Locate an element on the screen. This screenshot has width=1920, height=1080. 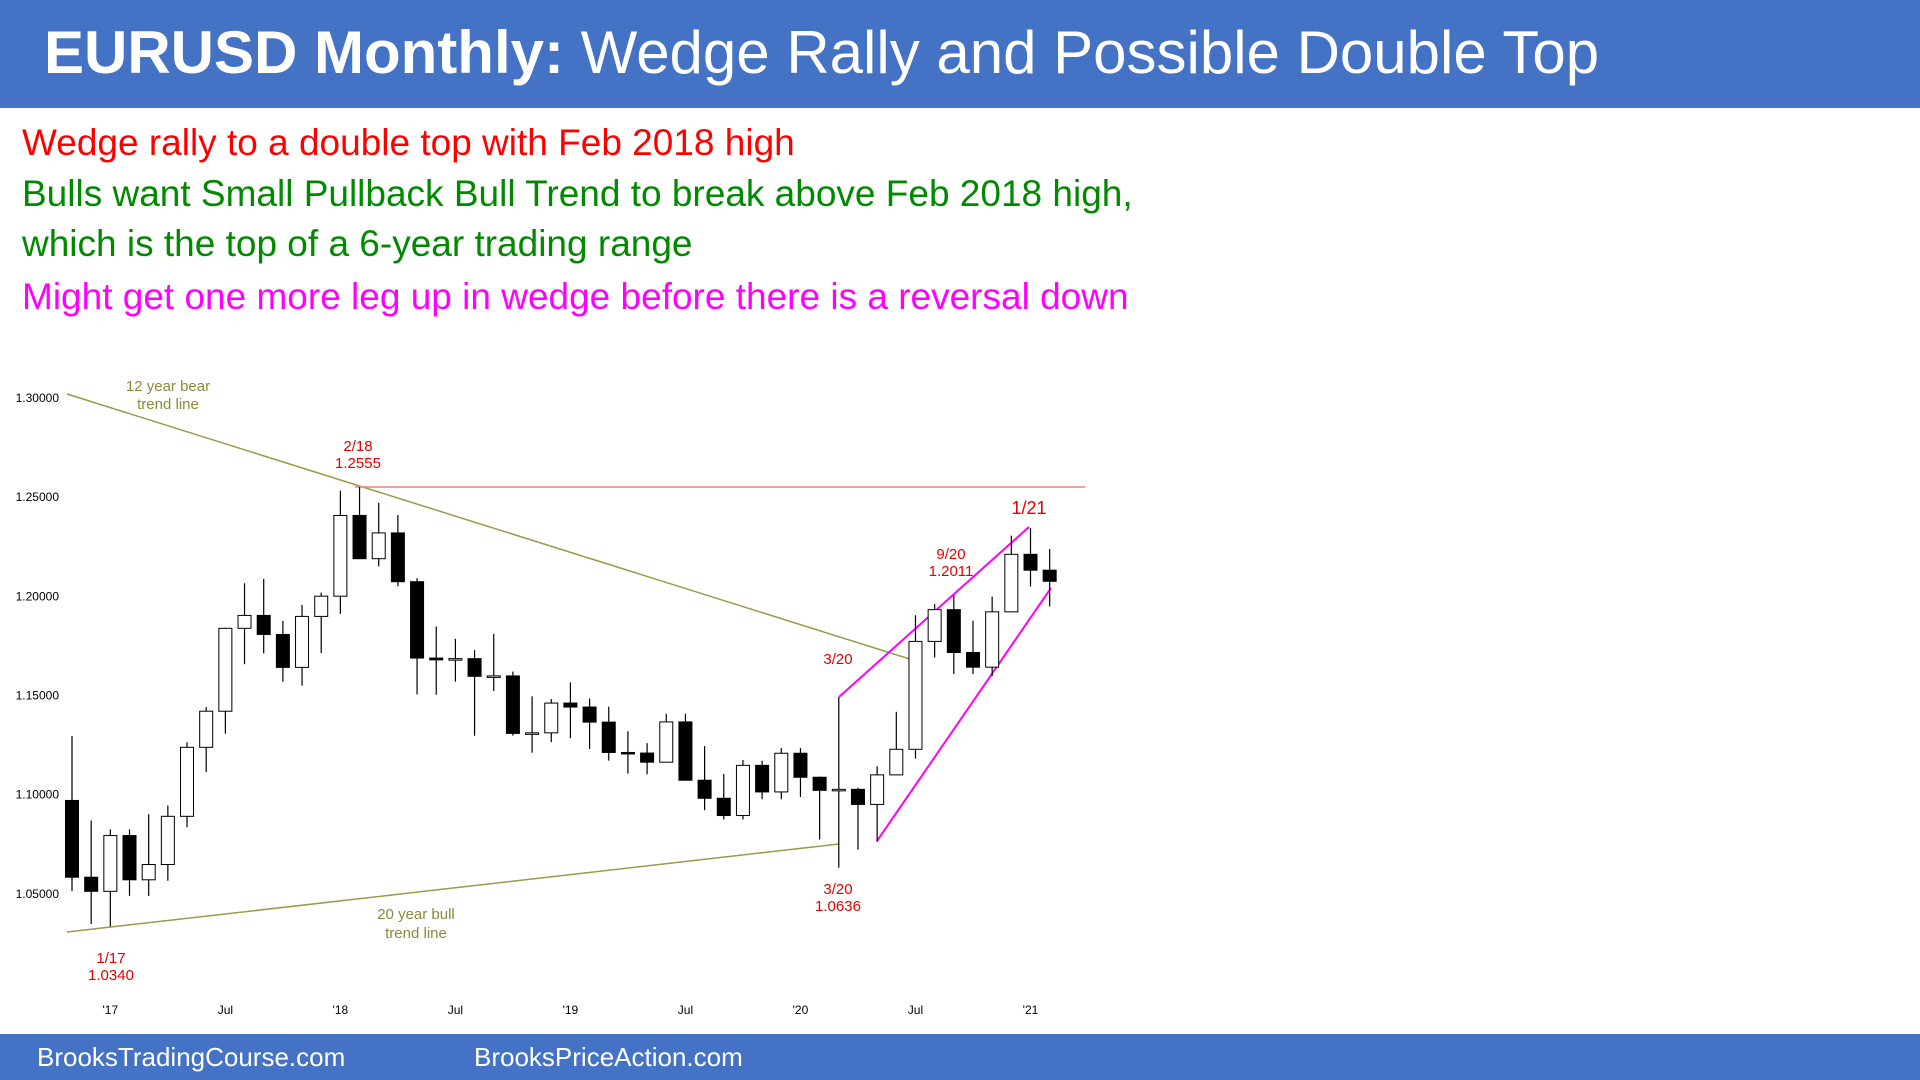
annotation: 9/20 is located at coordinates (950, 554).